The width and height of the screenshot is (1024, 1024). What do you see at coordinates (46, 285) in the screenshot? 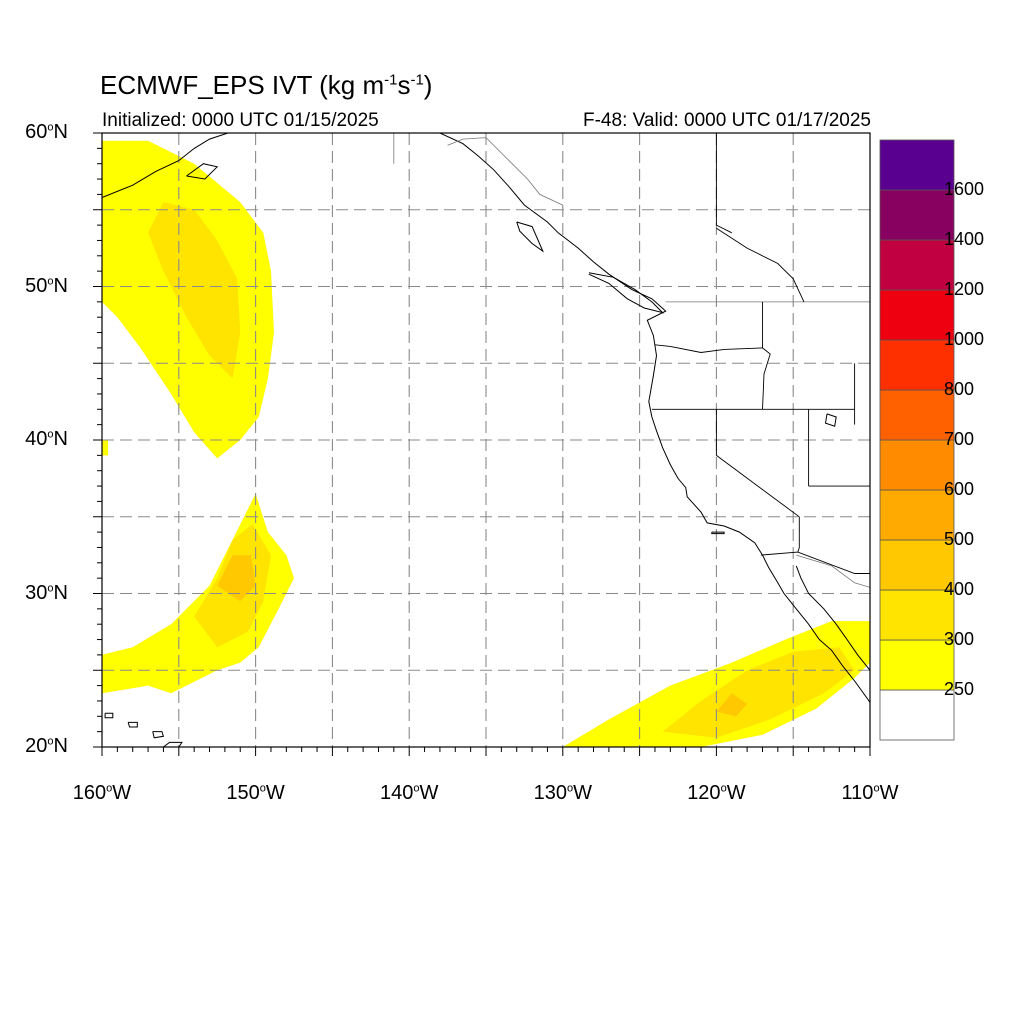
I see `lat-label-50: 50oN` at bounding box center [46, 285].